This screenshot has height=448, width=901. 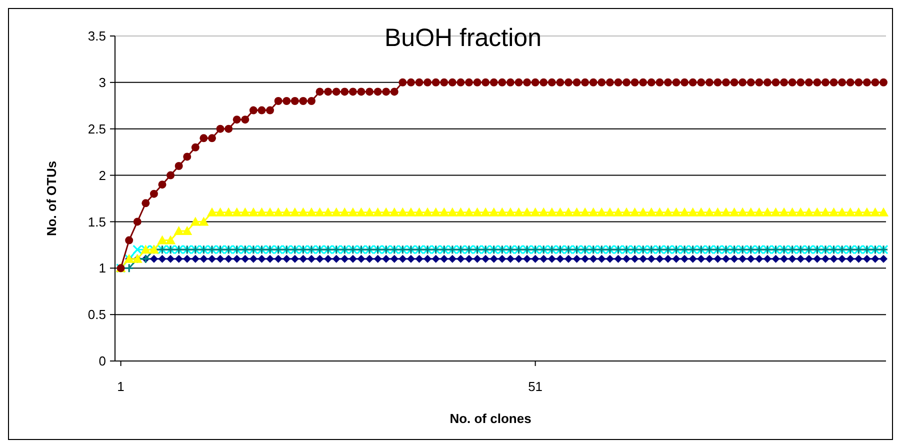 What do you see at coordinates (97, 314) in the screenshot?
I see `y-tick-label: 0.5` at bounding box center [97, 314].